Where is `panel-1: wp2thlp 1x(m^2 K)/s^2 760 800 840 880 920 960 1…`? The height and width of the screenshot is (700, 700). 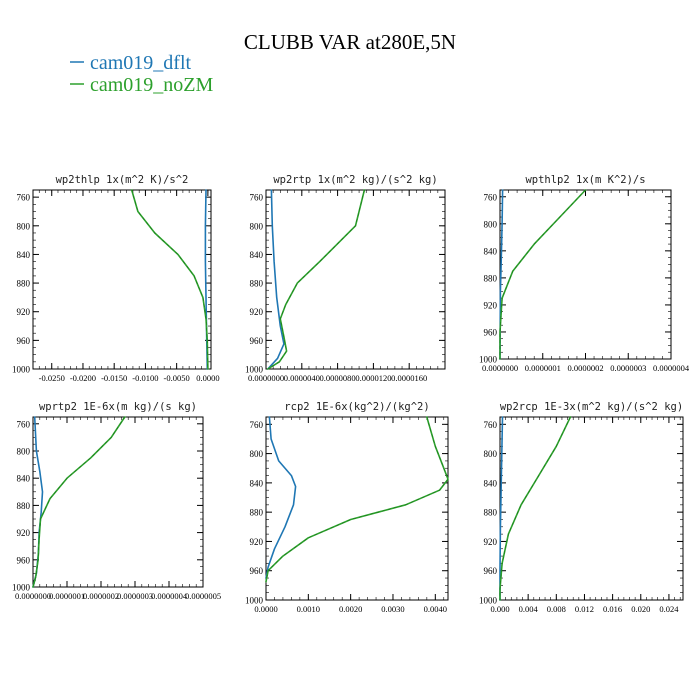
panel-1: wp2thlp 1x(m^2 K)/s^2 760 800 840 880 920 960 1… is located at coordinates (116, 278).